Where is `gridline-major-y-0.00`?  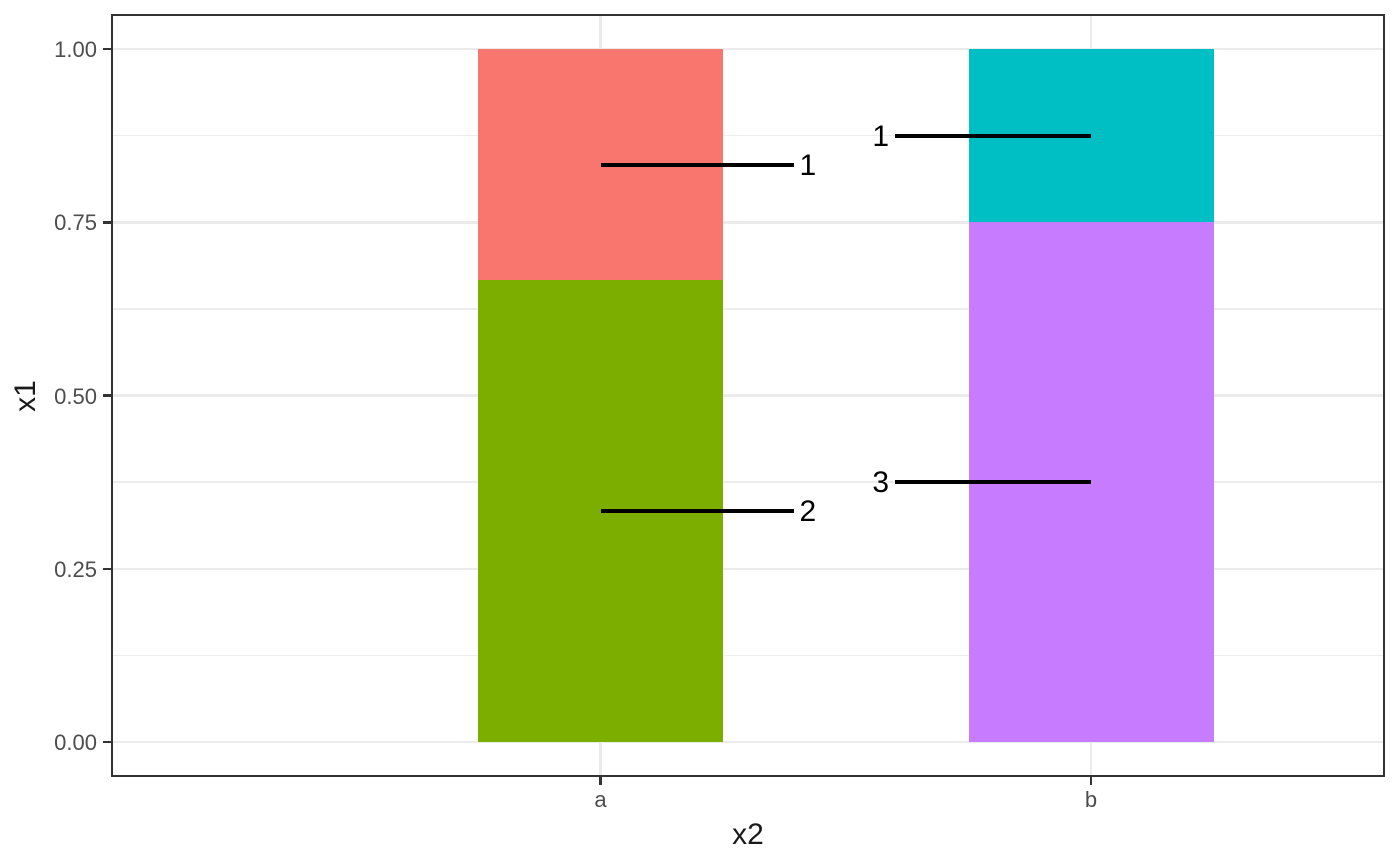 gridline-major-y-0.00 is located at coordinates (748, 742).